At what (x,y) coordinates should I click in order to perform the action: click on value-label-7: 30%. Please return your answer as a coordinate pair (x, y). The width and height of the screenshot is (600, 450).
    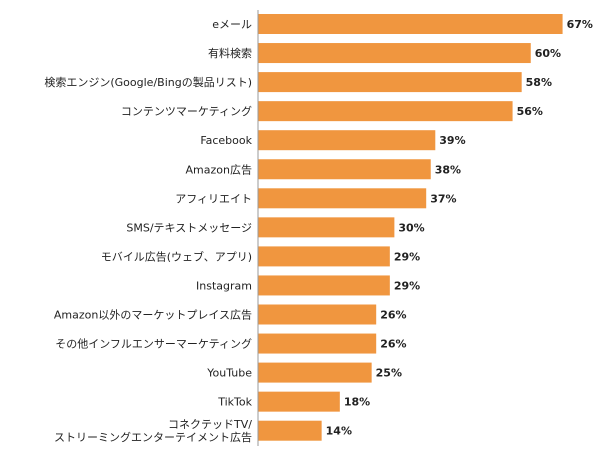
    Looking at the image, I should click on (411, 227).